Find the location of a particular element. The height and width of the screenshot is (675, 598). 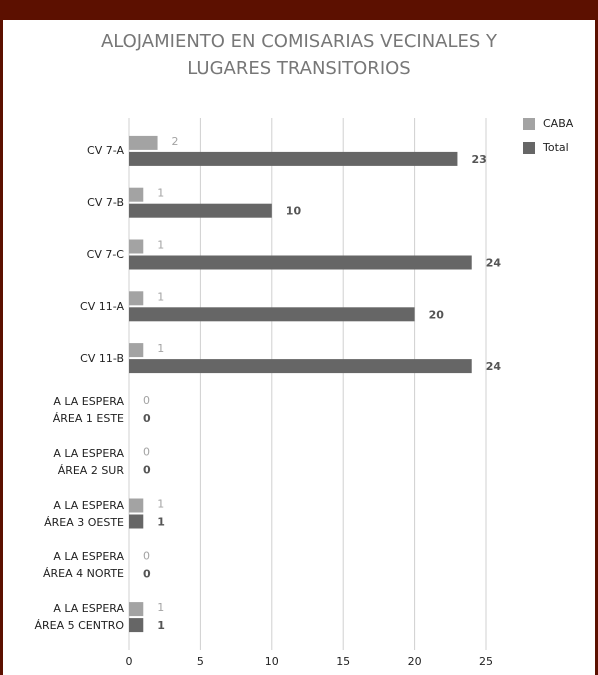

y-tick-label: A LA ESPERA ÁREA 2 SUR is located at coordinates (88, 461).